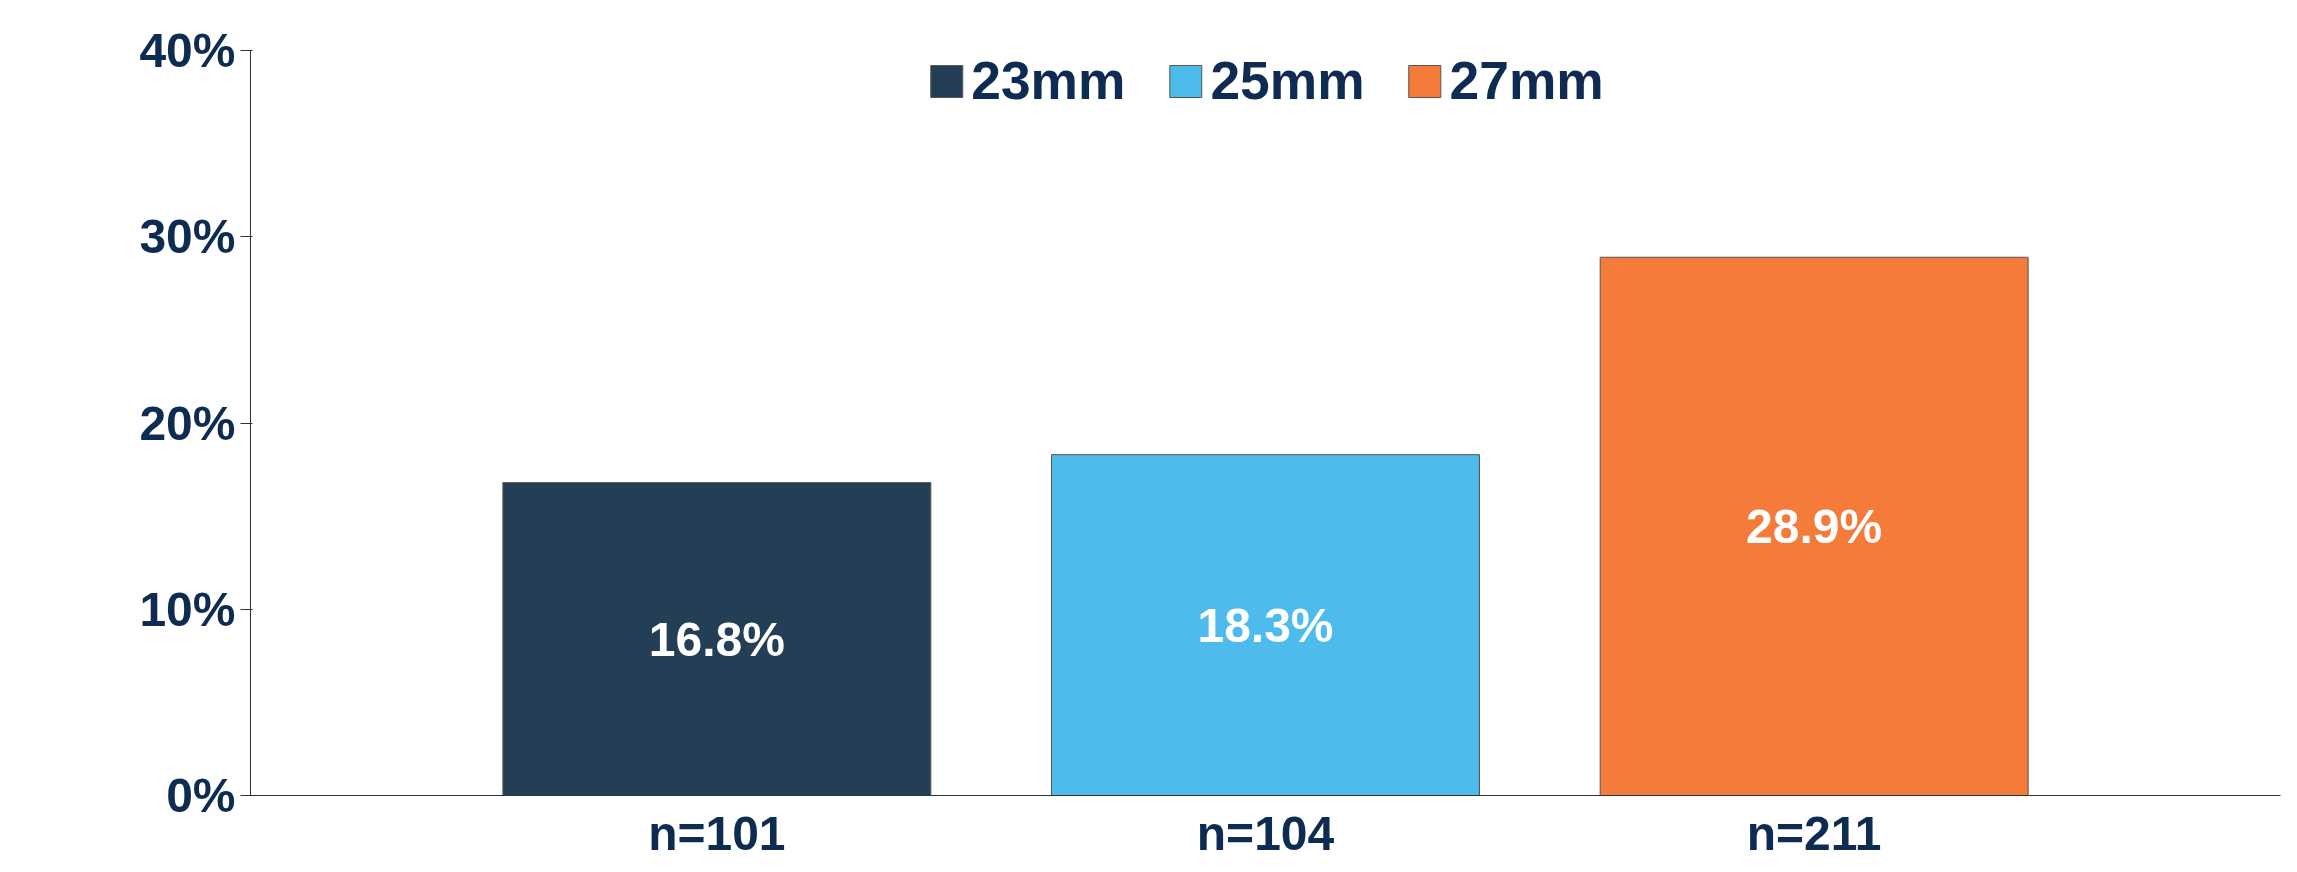 The width and height of the screenshot is (2297, 872). What do you see at coordinates (187, 423) in the screenshot?
I see `y-tick-label: 20%` at bounding box center [187, 423].